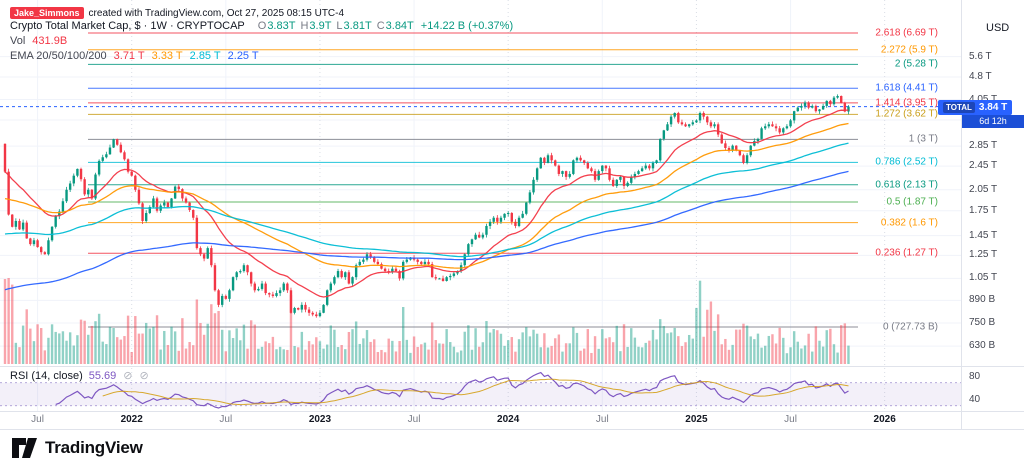 The image size is (1024, 473). I want to click on ema20-value: 3.71 T, so click(129, 56).